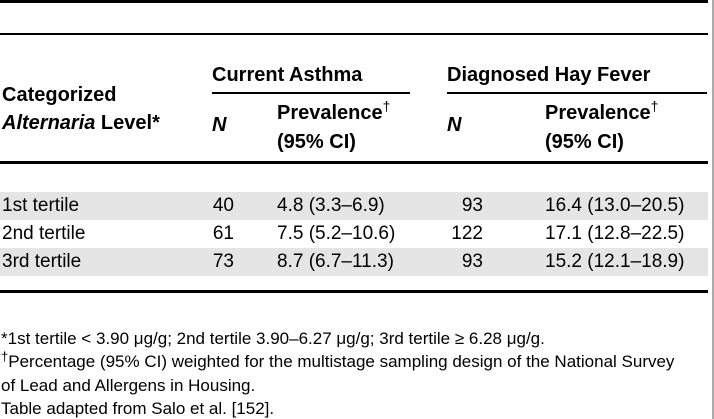 The width and height of the screenshot is (714, 419). I want to click on row-header-line2: Alternaria Level*, so click(81, 123).